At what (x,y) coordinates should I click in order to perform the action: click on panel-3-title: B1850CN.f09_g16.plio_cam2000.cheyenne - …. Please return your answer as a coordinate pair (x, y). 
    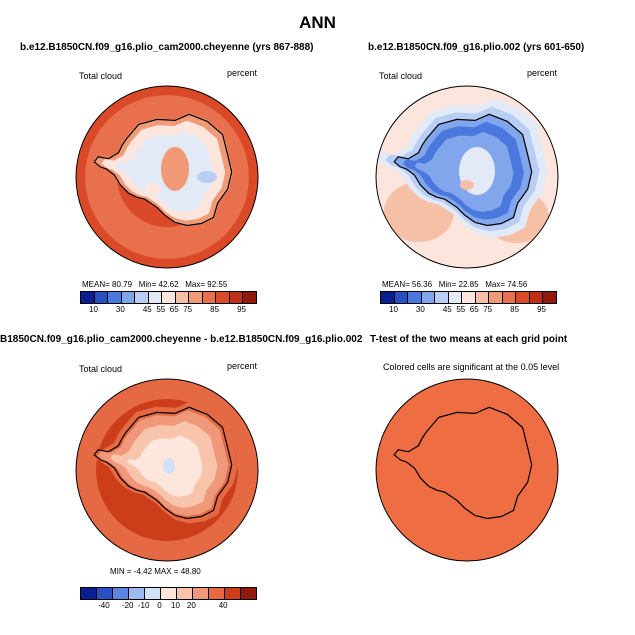
    Looking at the image, I should click on (181, 339).